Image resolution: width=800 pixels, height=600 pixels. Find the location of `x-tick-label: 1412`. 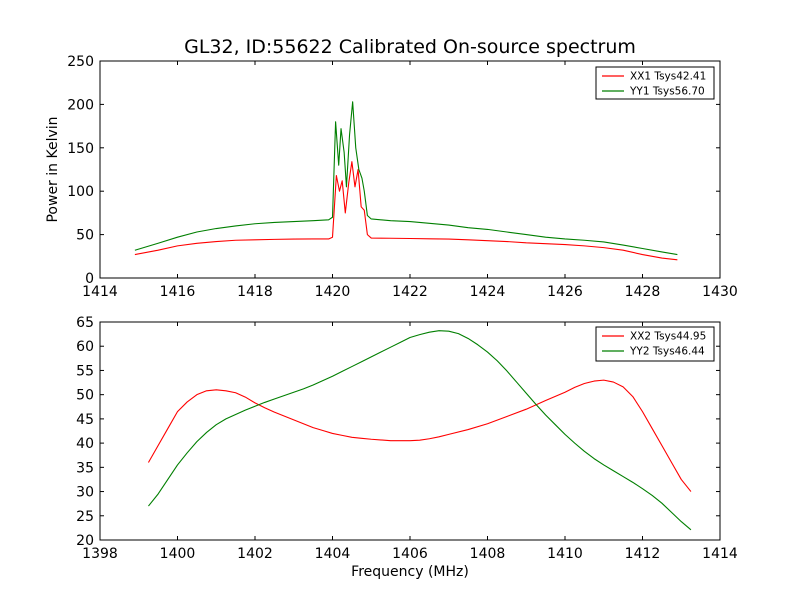

x-tick-label: 1412 is located at coordinates (643, 554).